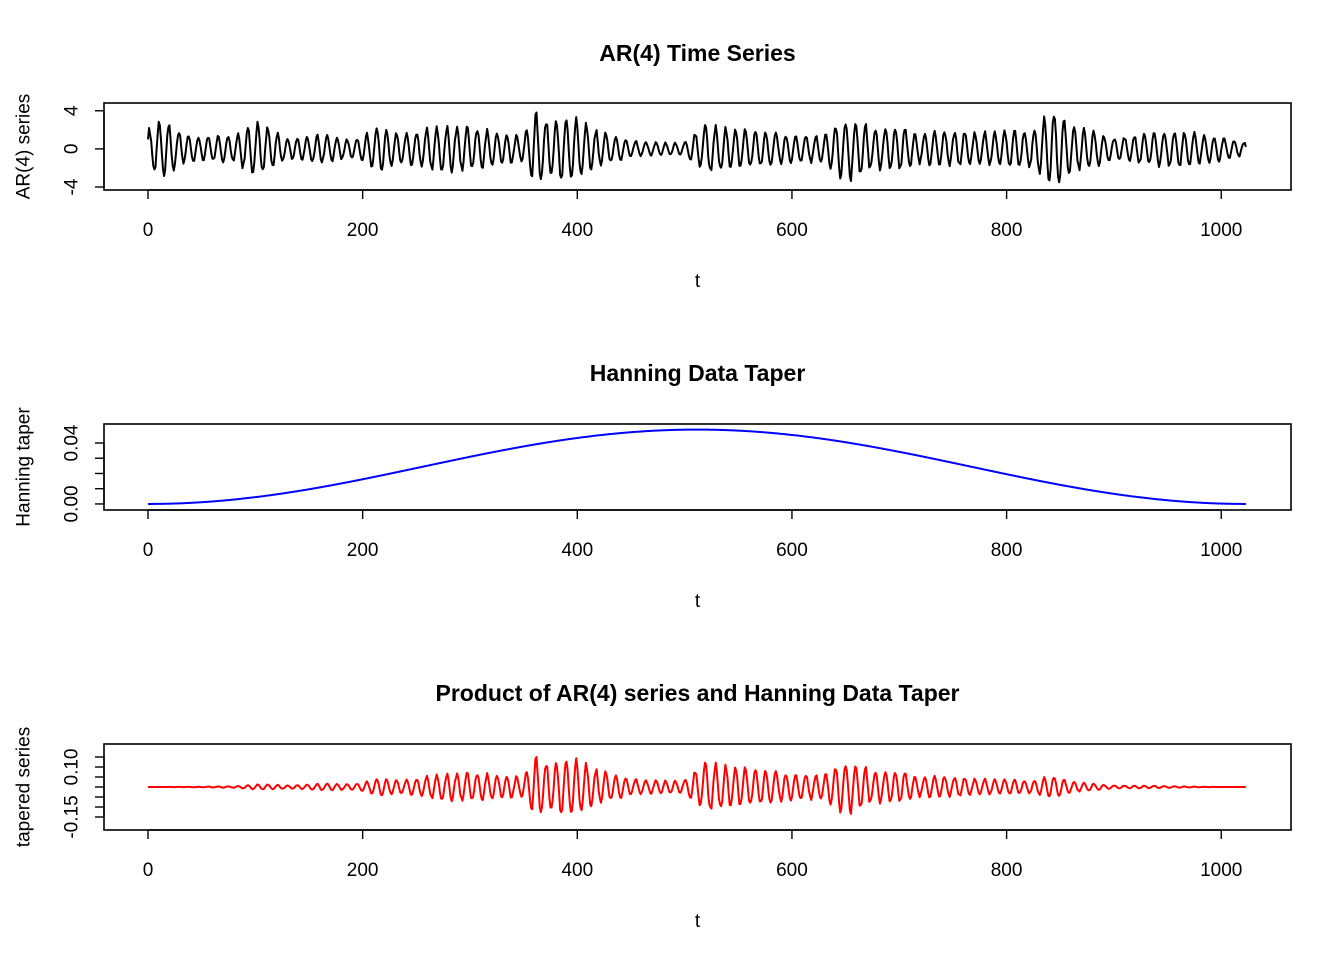 The image size is (1344, 960). Describe the element at coordinates (83, 473) in the screenshot. I see `y-axis: 0.00 0.04` at that location.